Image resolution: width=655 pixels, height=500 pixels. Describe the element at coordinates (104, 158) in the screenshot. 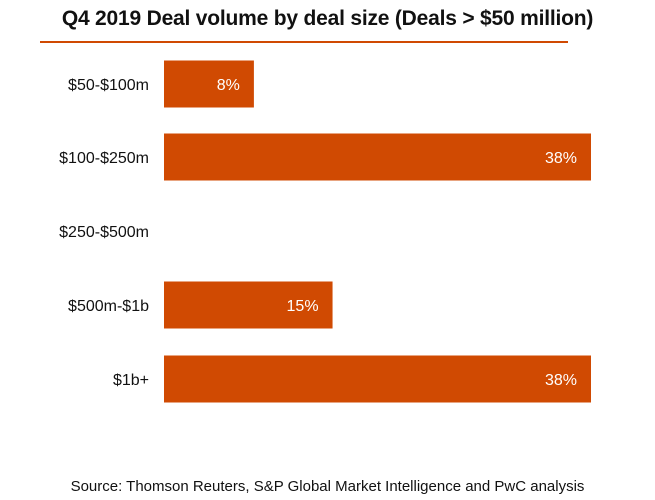

I see `category-label: $100-$250m` at that location.